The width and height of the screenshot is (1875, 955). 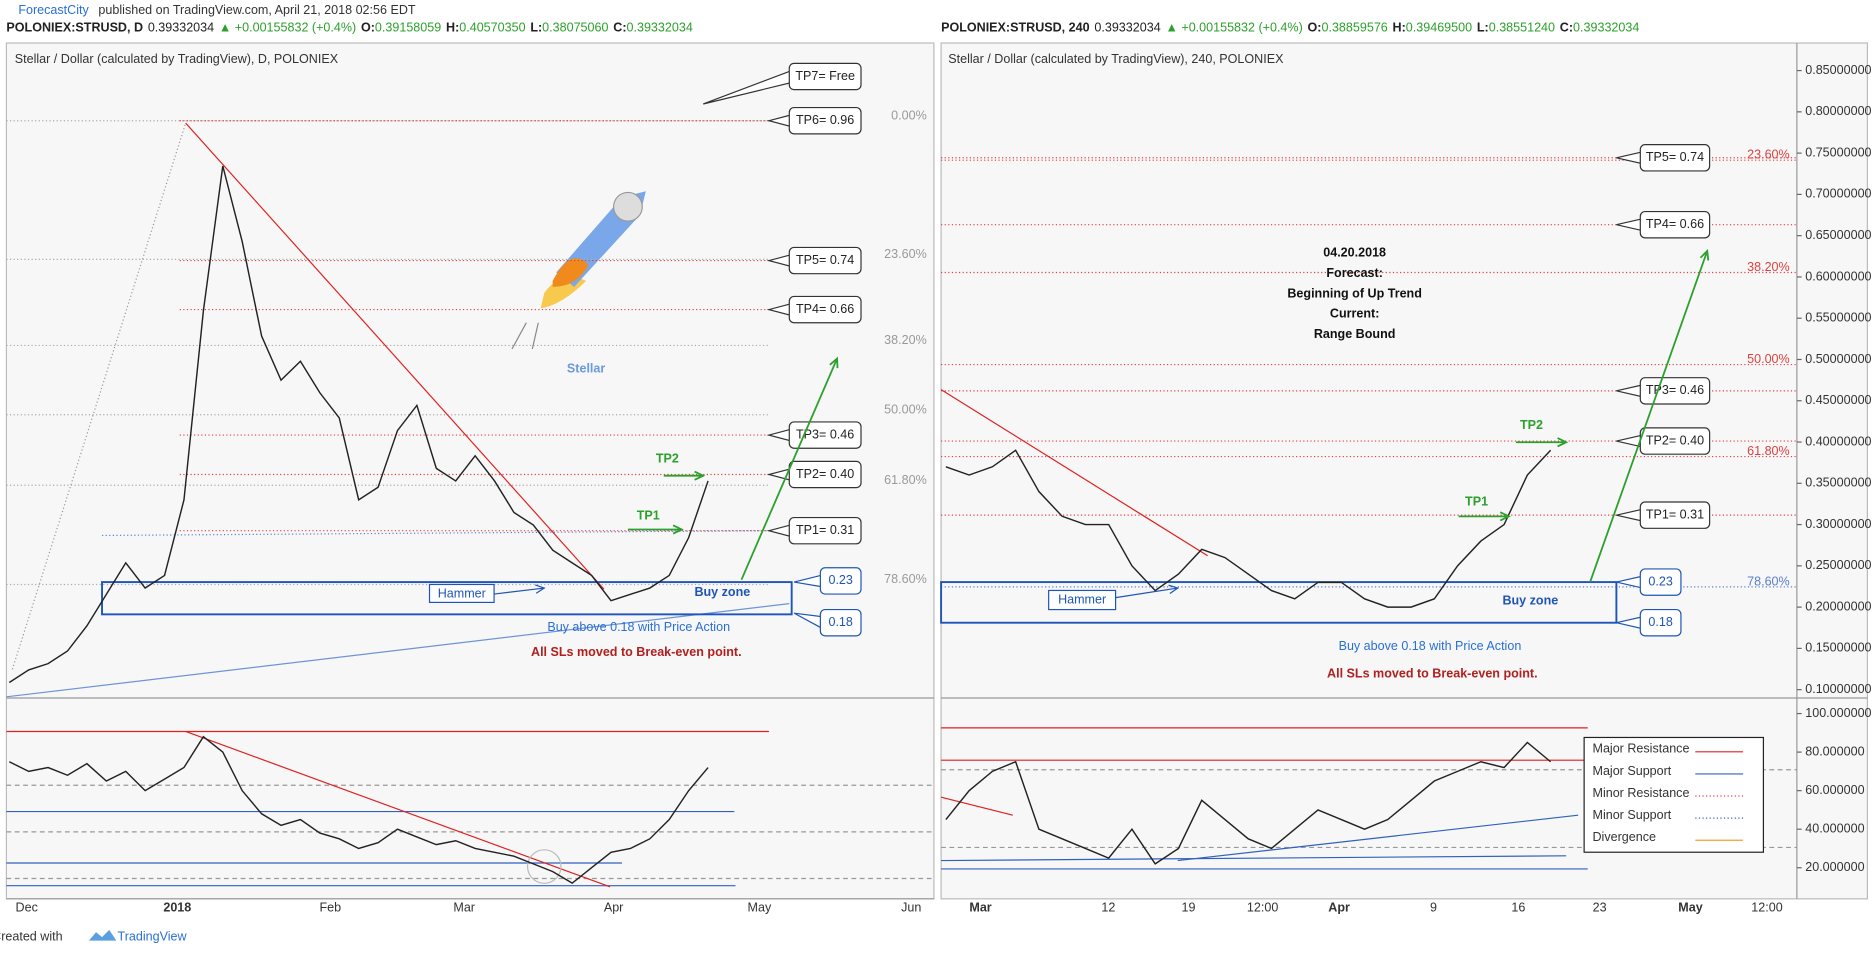 What do you see at coordinates (1838, 565) in the screenshot?
I see `y-tick-label: 0.25000000` at bounding box center [1838, 565].